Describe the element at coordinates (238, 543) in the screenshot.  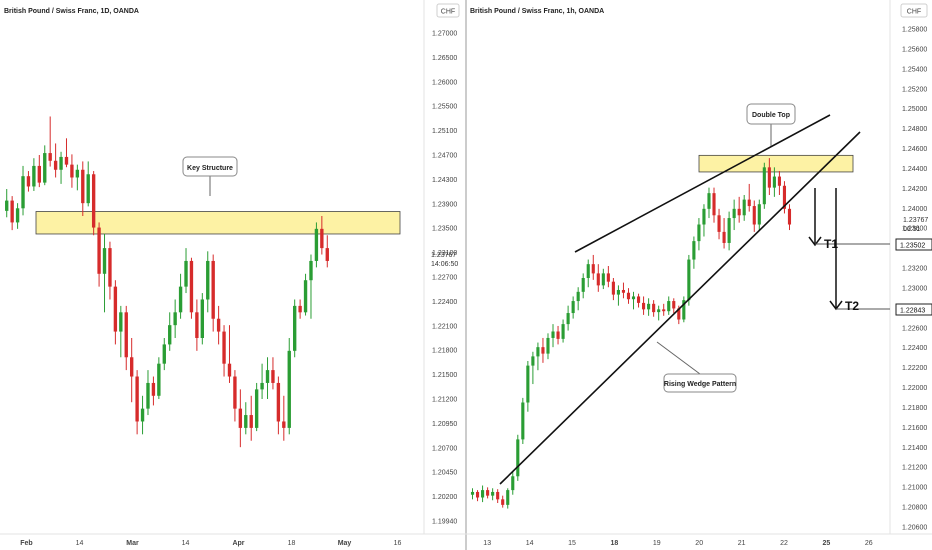
I see `time-tick-label: Apr` at that location.